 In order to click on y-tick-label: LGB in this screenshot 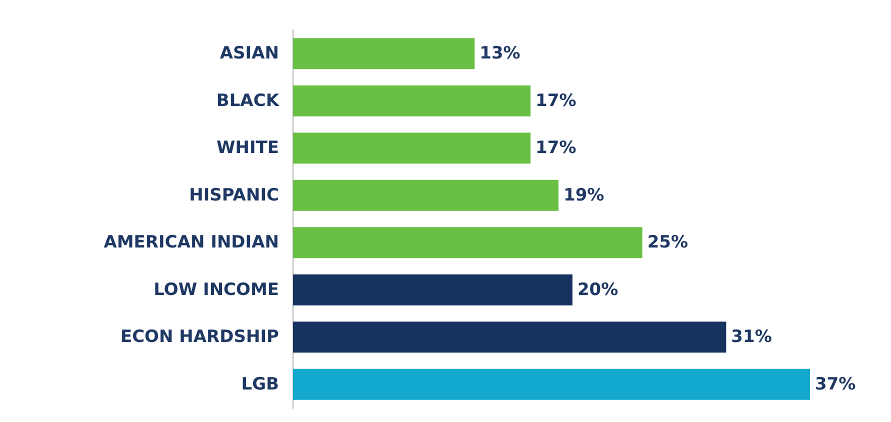, I will do `click(260, 384)`.